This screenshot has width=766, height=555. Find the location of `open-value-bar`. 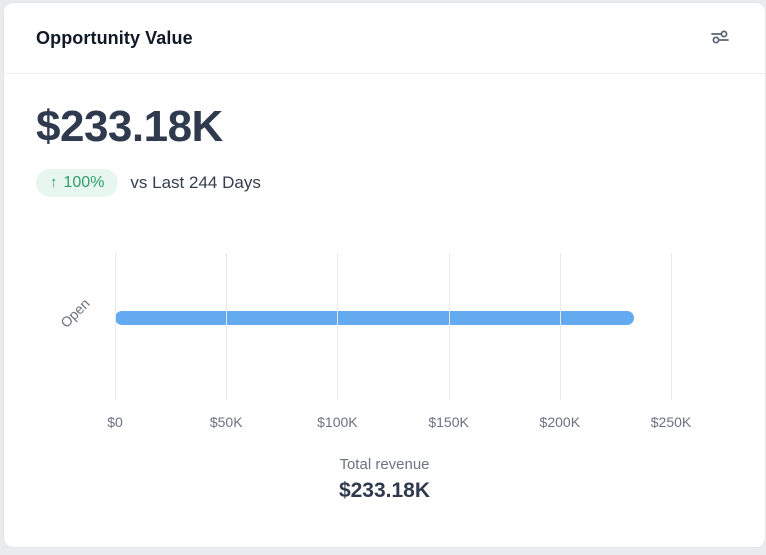

open-value-bar is located at coordinates (374, 317).